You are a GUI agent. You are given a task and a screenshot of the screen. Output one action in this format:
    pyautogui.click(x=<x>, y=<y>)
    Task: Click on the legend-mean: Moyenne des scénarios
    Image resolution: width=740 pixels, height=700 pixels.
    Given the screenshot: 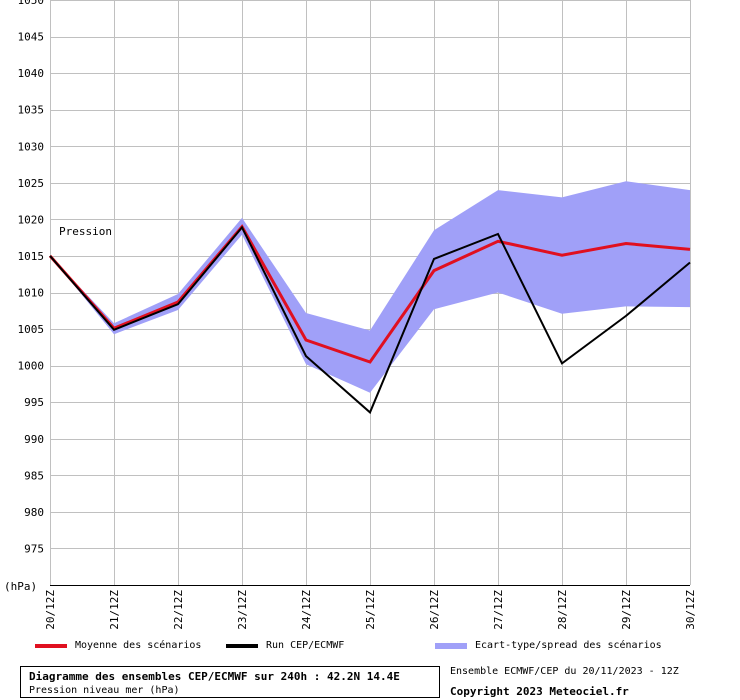 What is the action you would take?
    pyautogui.click(x=118, y=645)
    